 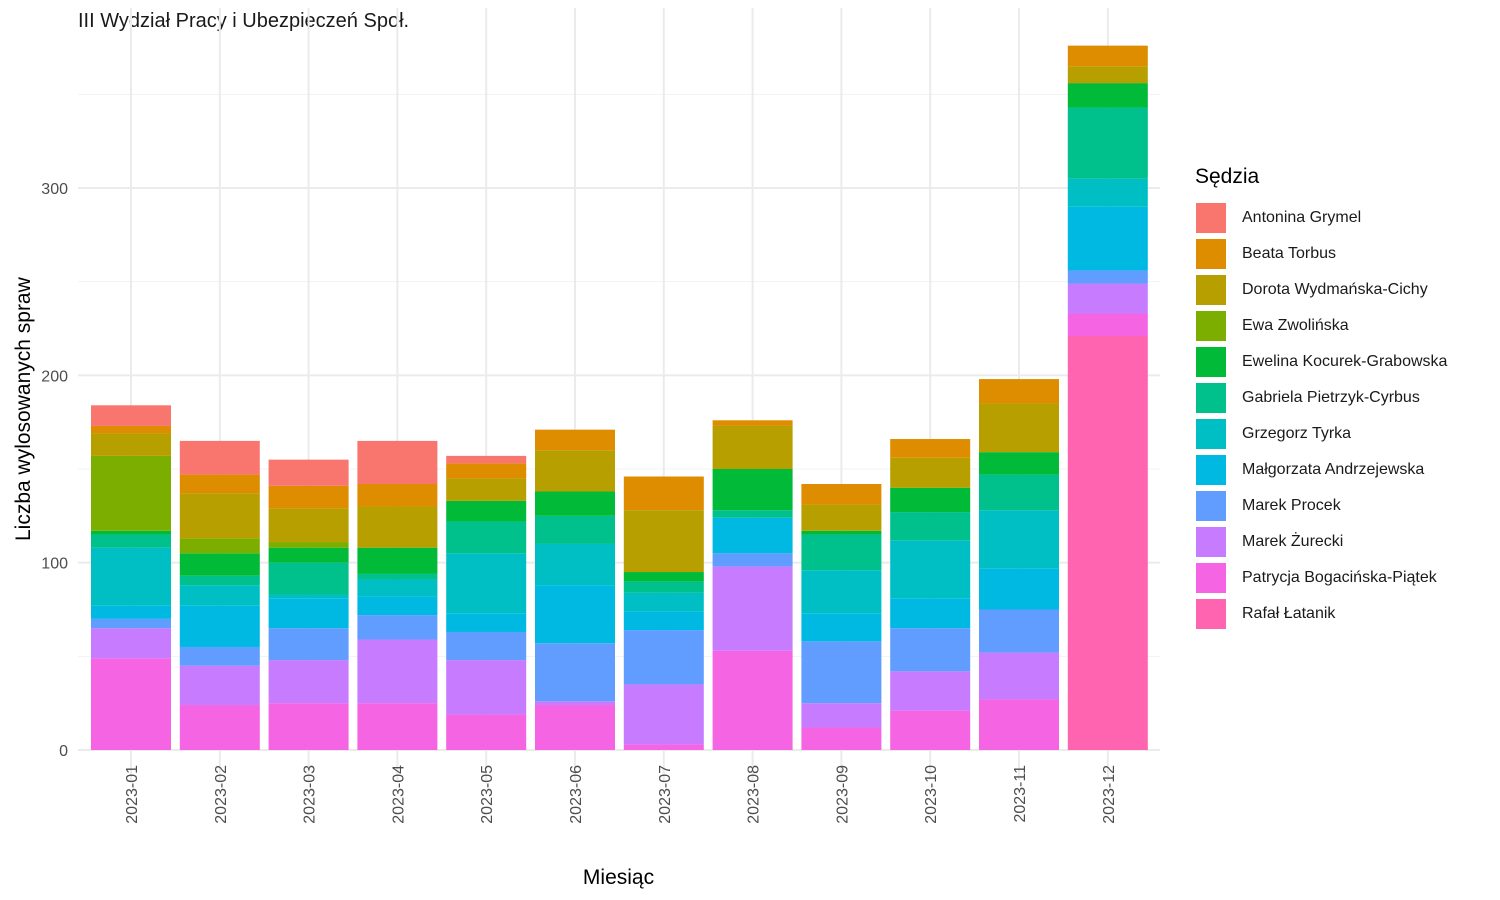 I want to click on legend-item: Beata Torbus, so click(x=1321, y=254).